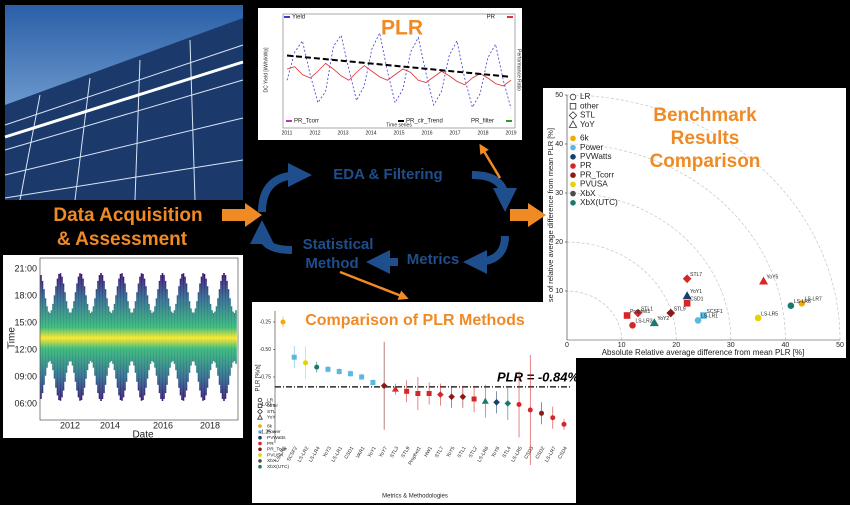 Image resolution: width=850 pixels, height=505 pixels. What do you see at coordinates (594, 315) in the screenshot?
I see `grid-arc` at bounding box center [594, 315].